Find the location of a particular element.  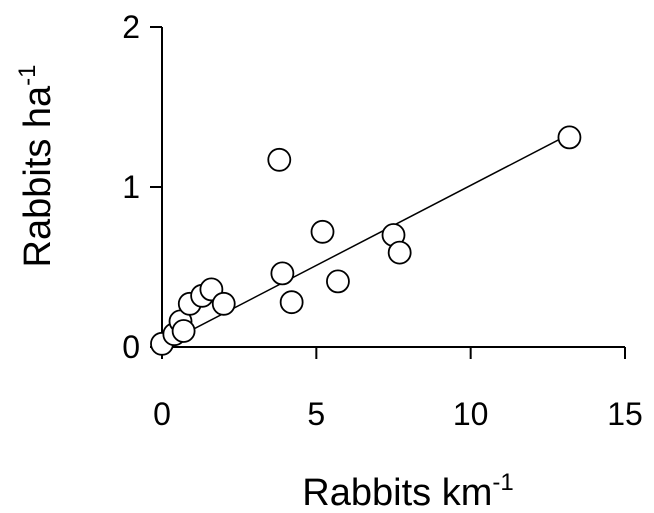

y-axis-title: Rabbits ha-1 is located at coordinates (36, 165).